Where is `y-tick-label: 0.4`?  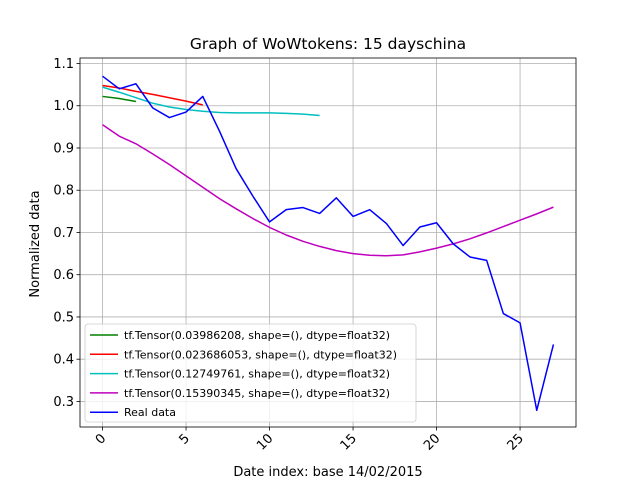
y-tick-label: 0.4 is located at coordinates (63, 360).